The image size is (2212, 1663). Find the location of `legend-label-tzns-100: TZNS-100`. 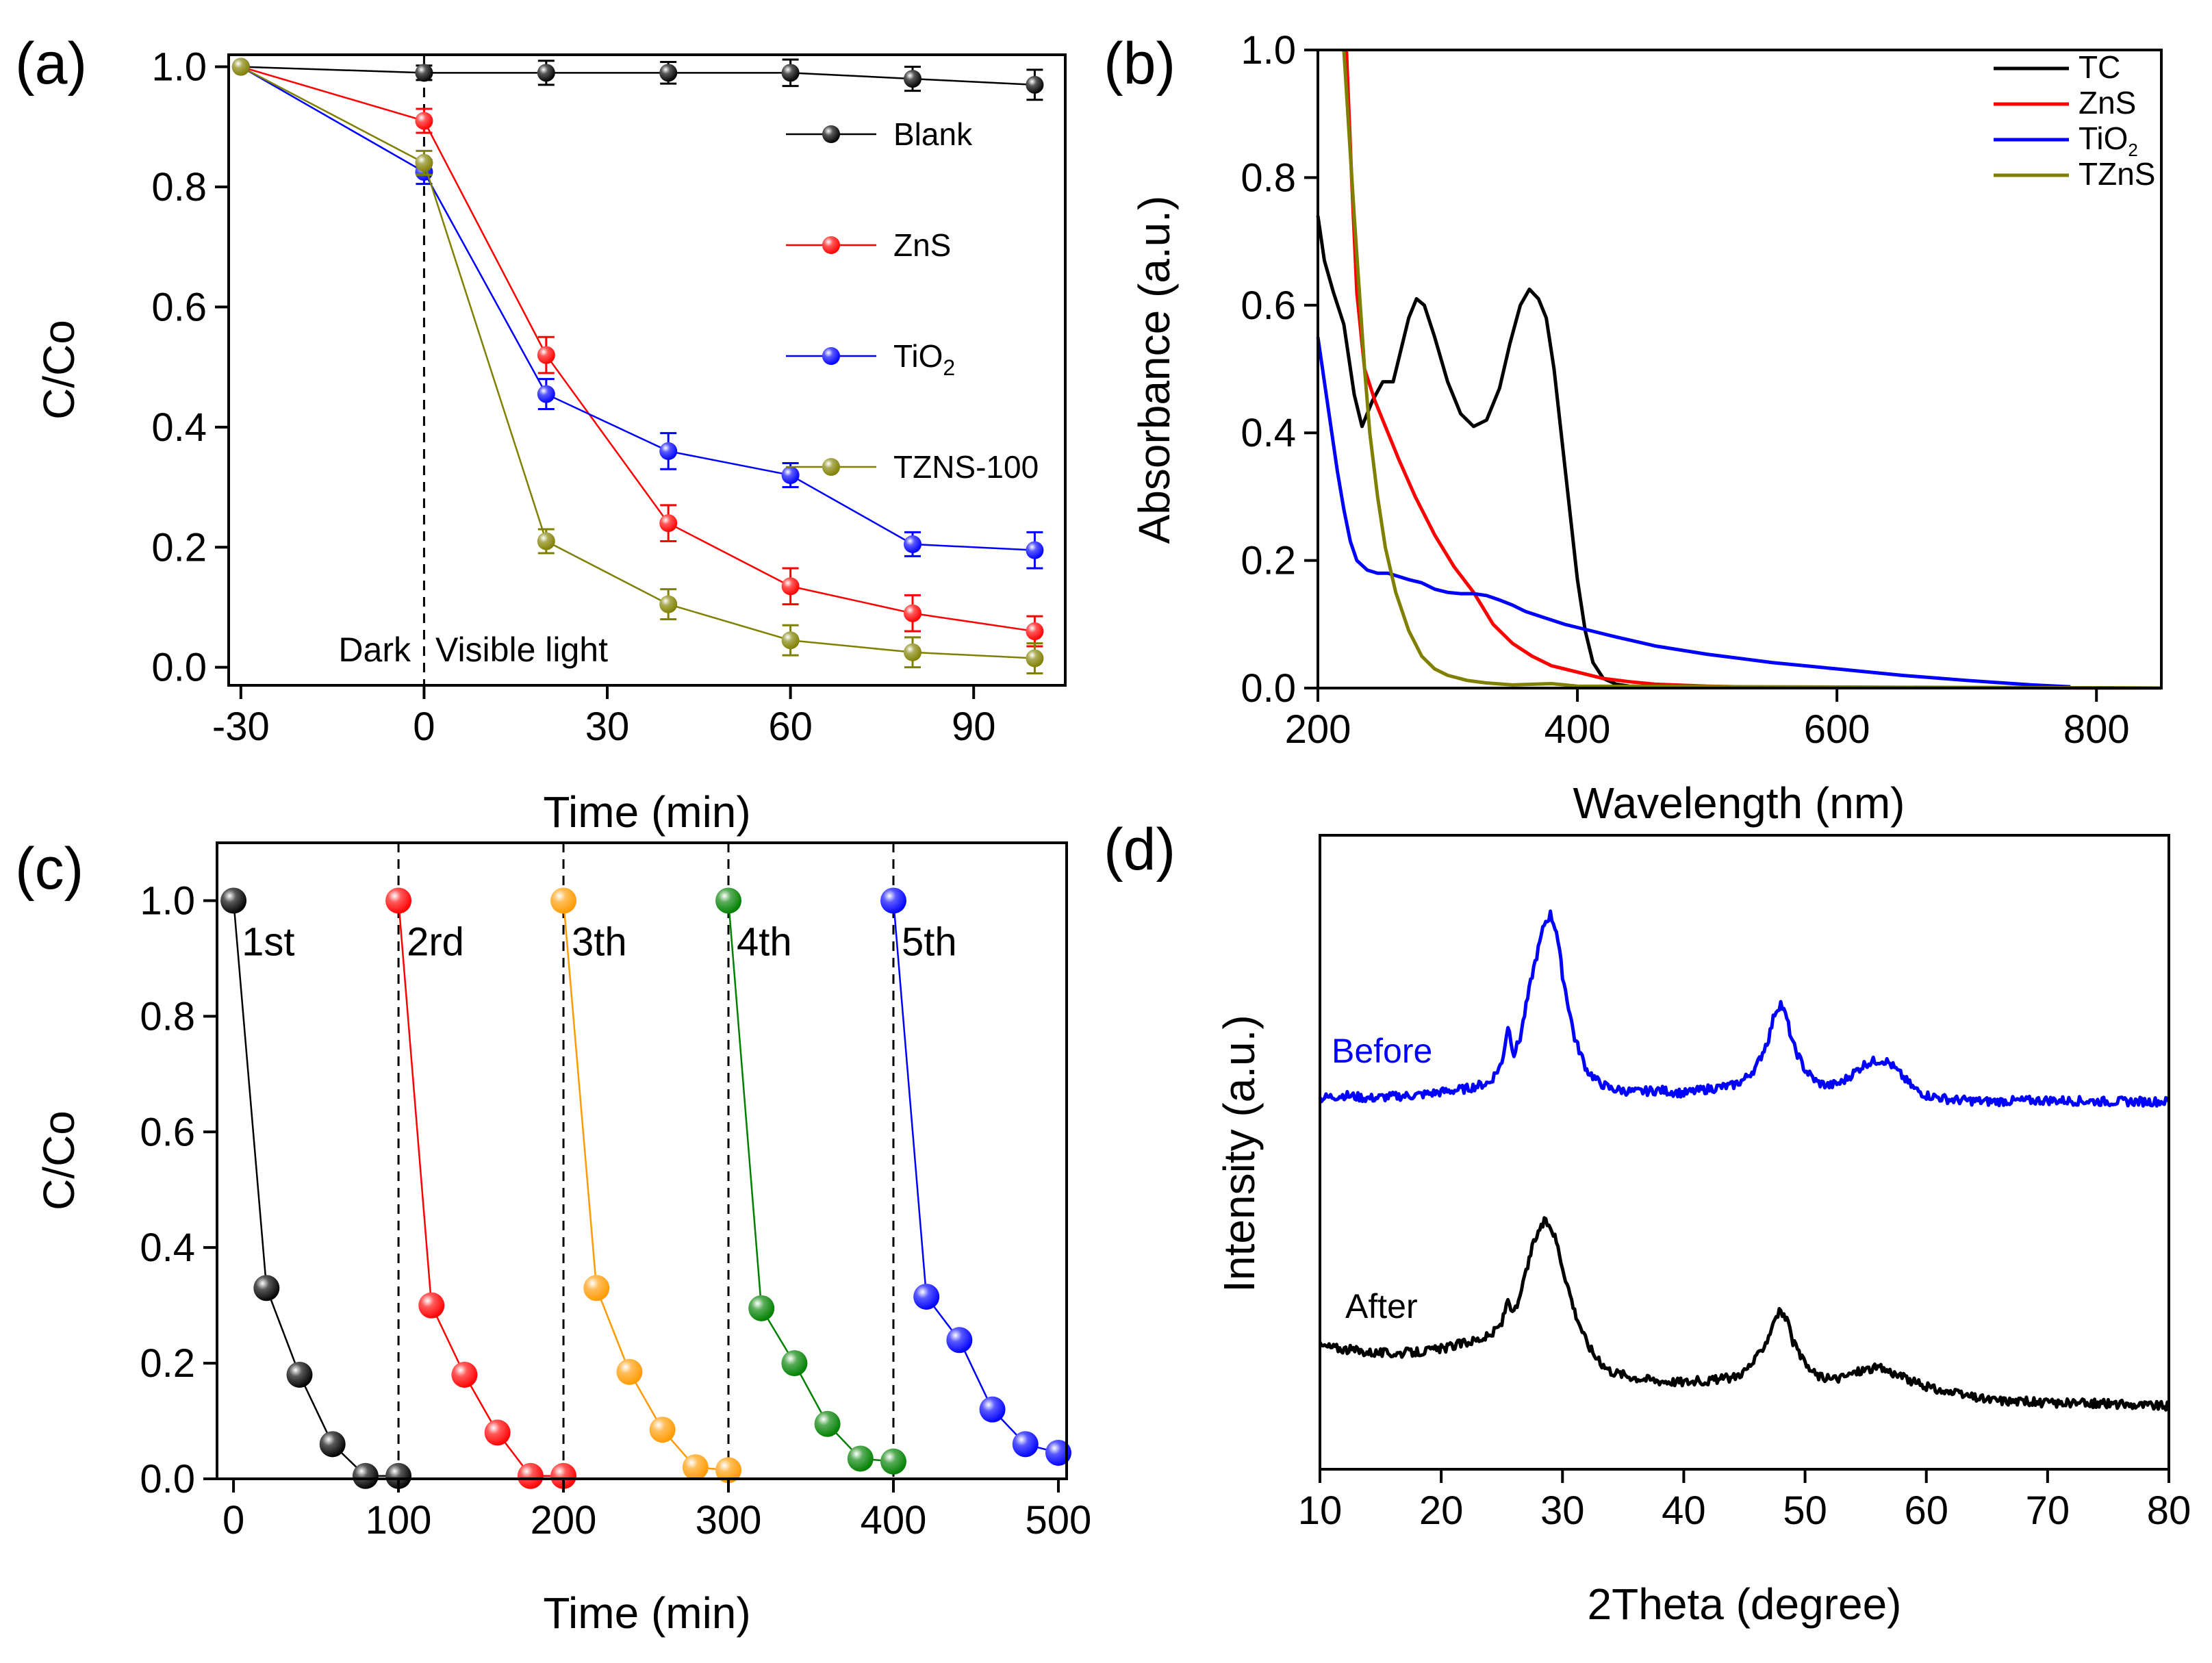

legend-label-tzns-100: TZNS-100 is located at coordinates (966, 467).